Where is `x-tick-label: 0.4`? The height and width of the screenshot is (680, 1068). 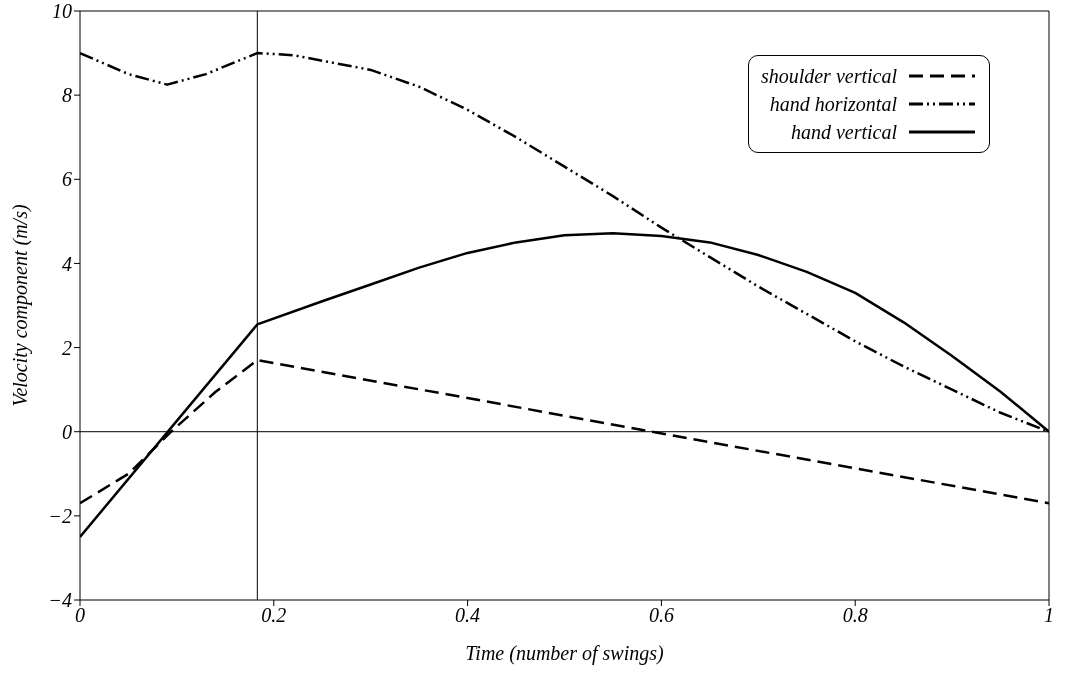
x-tick-label: 0.4 is located at coordinates (468, 615).